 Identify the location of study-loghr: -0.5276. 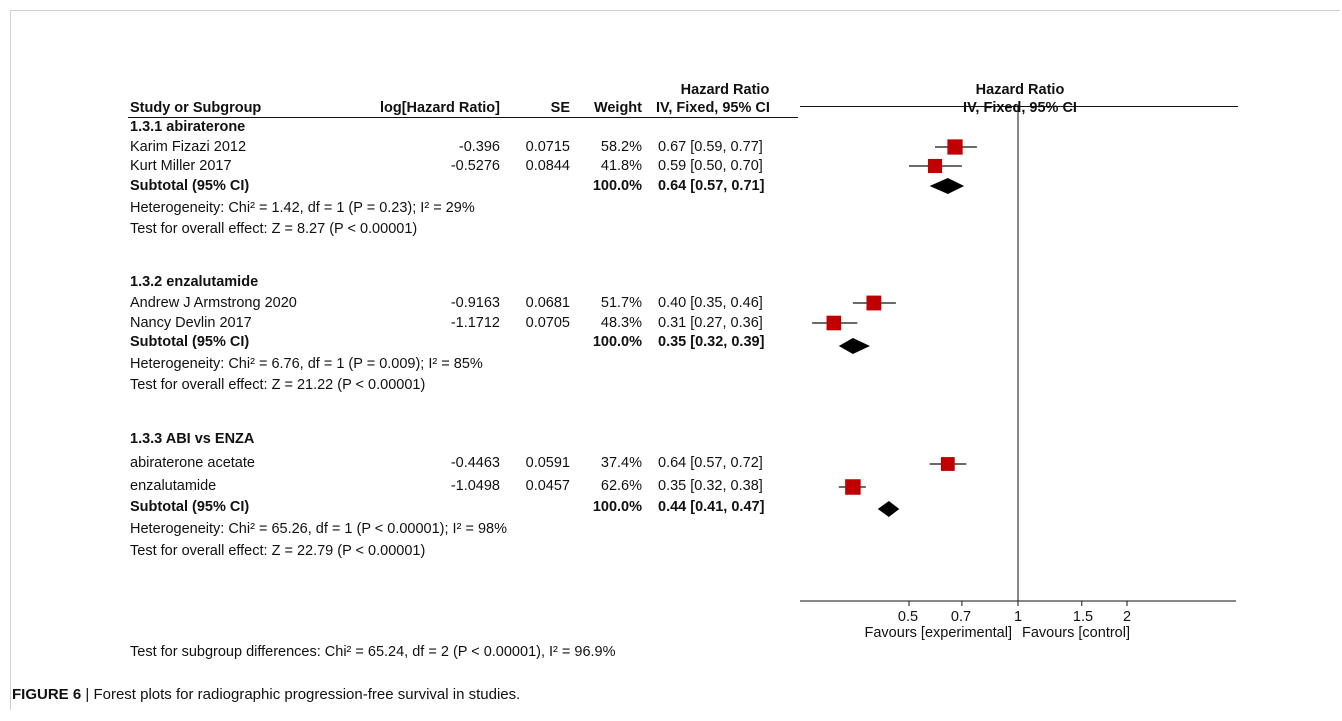
(475, 166).